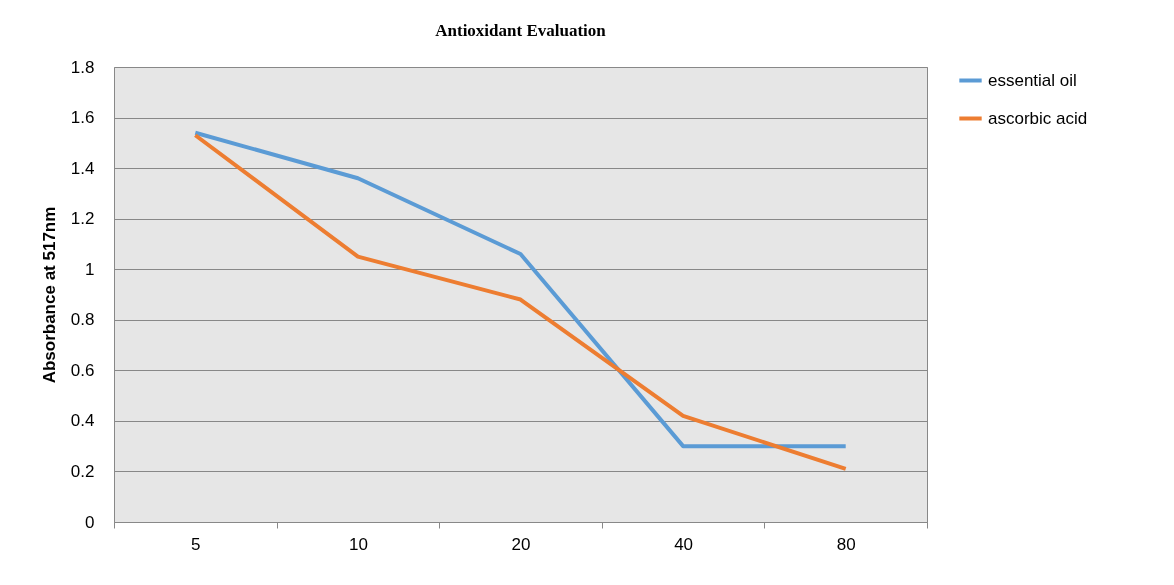 The width and height of the screenshot is (1174, 585). What do you see at coordinates (82, 118) in the screenshot?
I see `y-tick-label: 1.6` at bounding box center [82, 118].